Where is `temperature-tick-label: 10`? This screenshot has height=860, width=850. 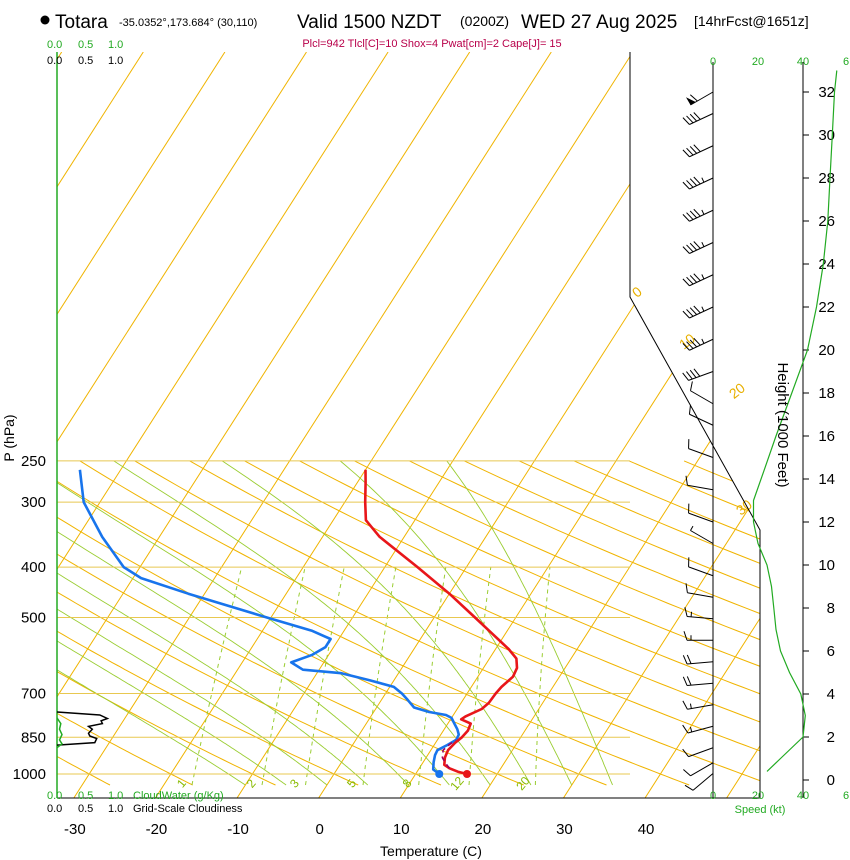 temperature-tick-label: 10 is located at coordinates (401, 829).